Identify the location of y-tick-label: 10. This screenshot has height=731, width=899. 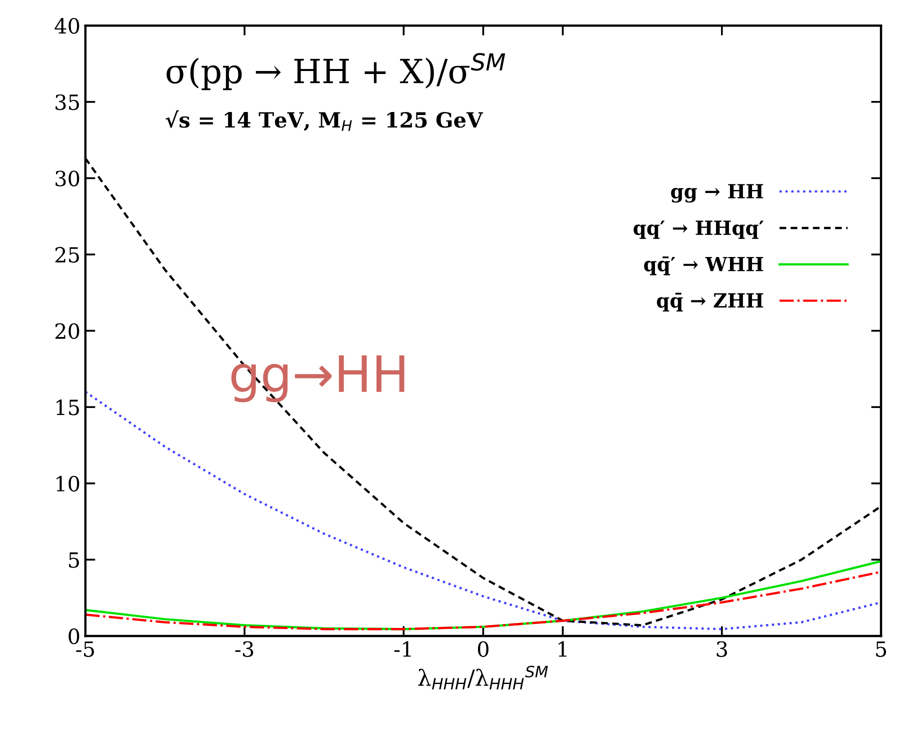
(68, 484).